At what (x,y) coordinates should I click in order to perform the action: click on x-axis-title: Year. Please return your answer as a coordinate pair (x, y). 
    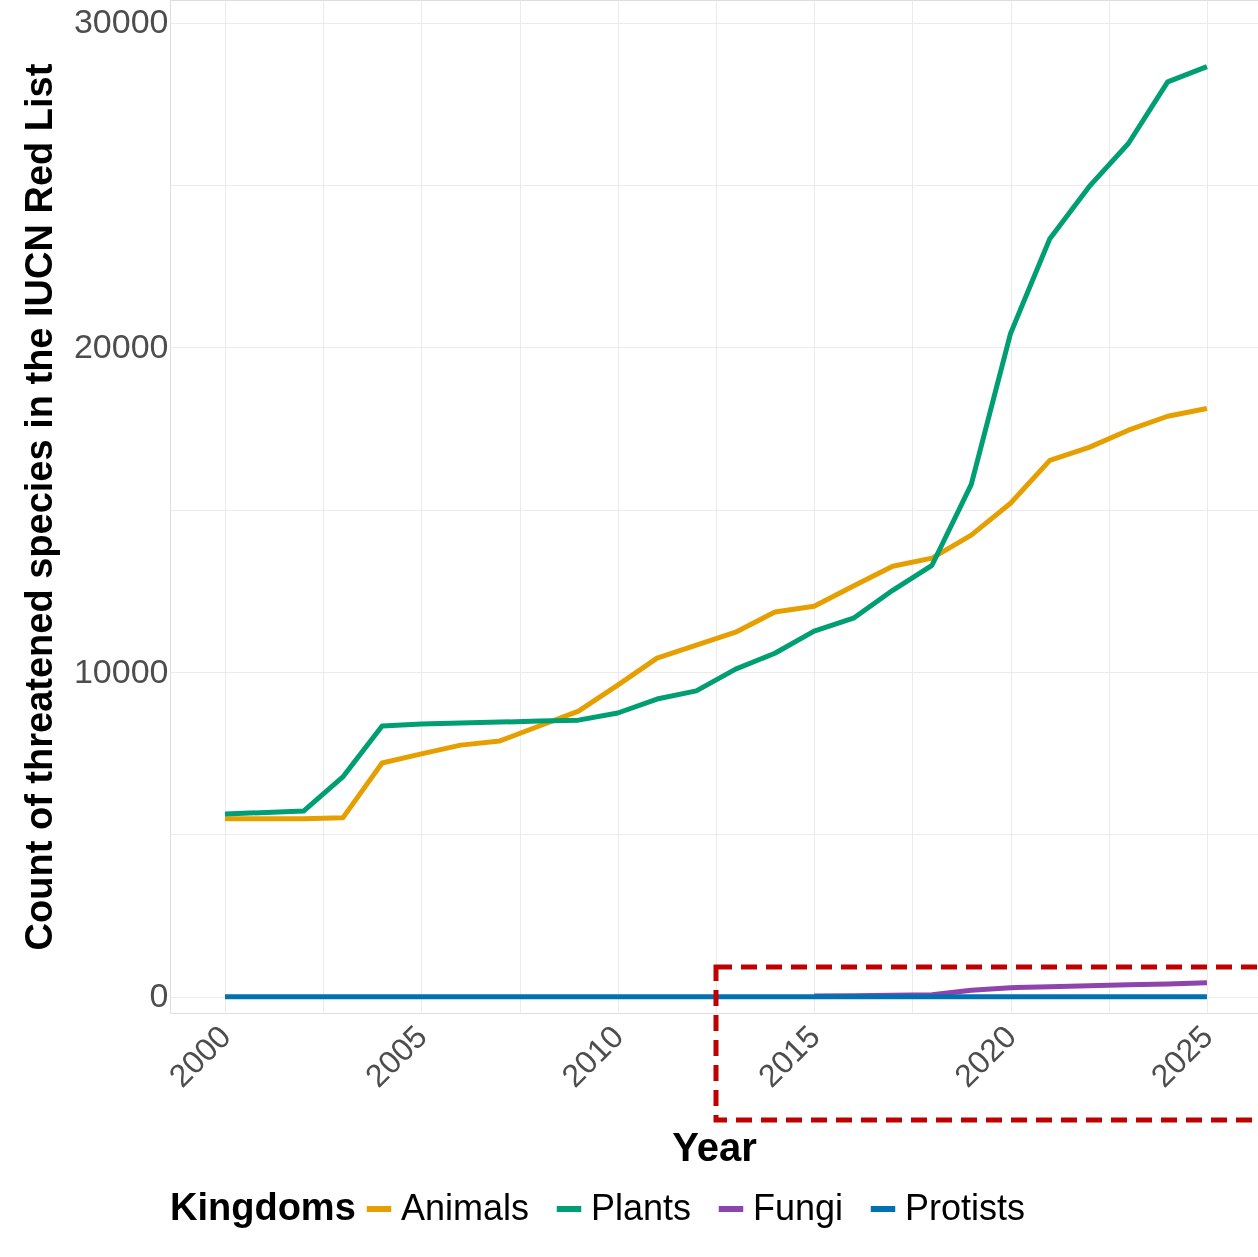
    Looking at the image, I should click on (714, 1147).